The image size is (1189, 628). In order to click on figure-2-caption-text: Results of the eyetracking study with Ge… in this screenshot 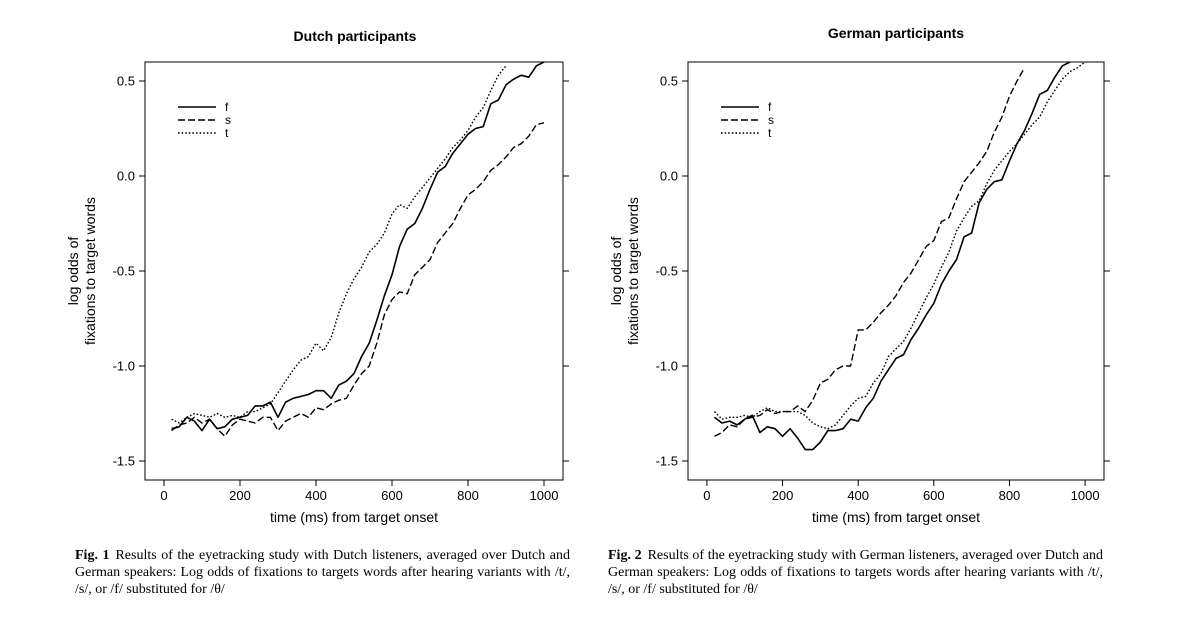, I will do `click(855, 572)`.